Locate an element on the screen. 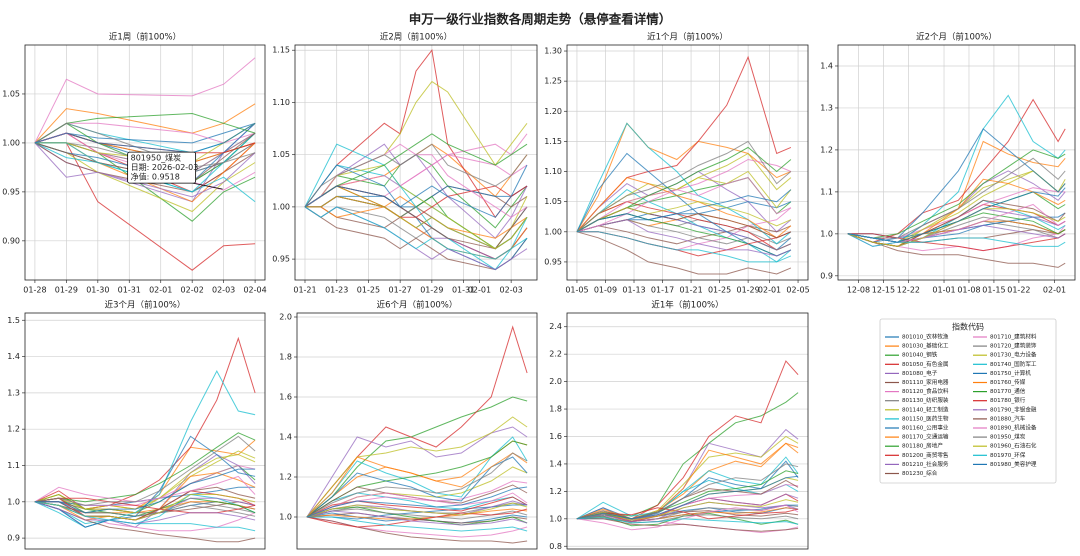  subplot: 近6个月（前100%） 1.0 1.2 1.4 1.6 1.8 2.0 is located at coordinates (408, 425).